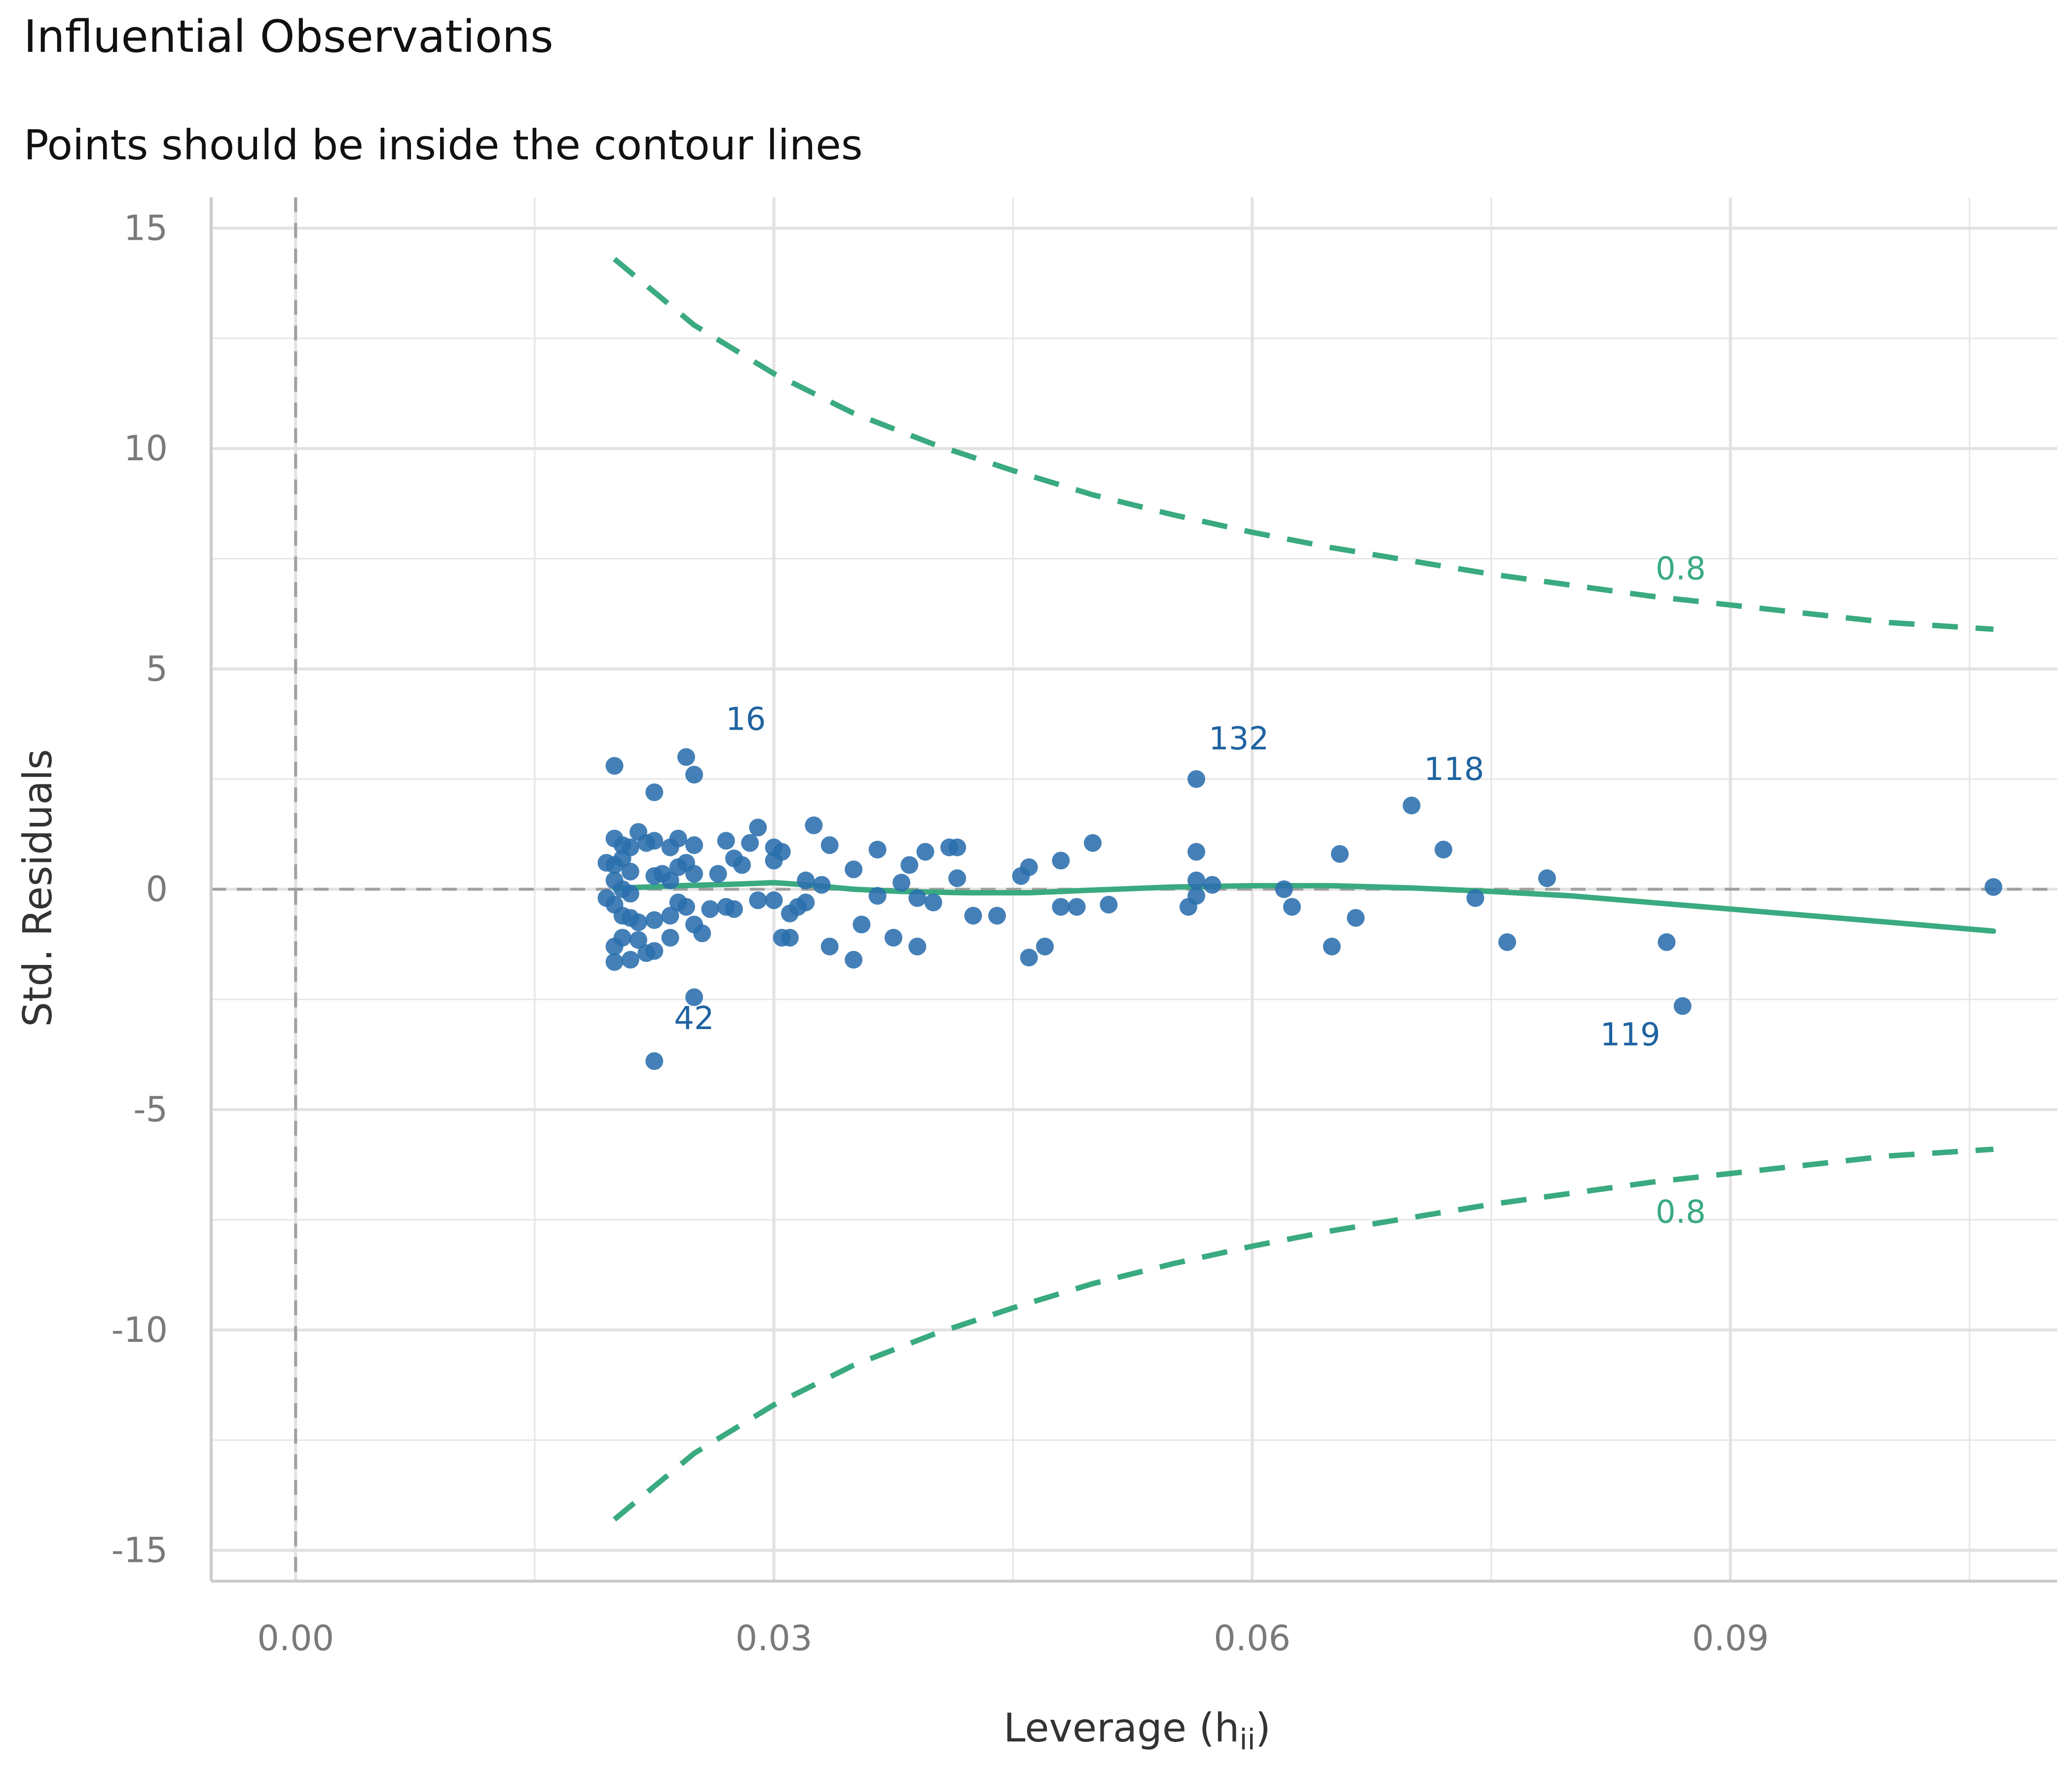  Describe the element at coordinates (146, 229) in the screenshot. I see `y-tick-label: 15` at that location.